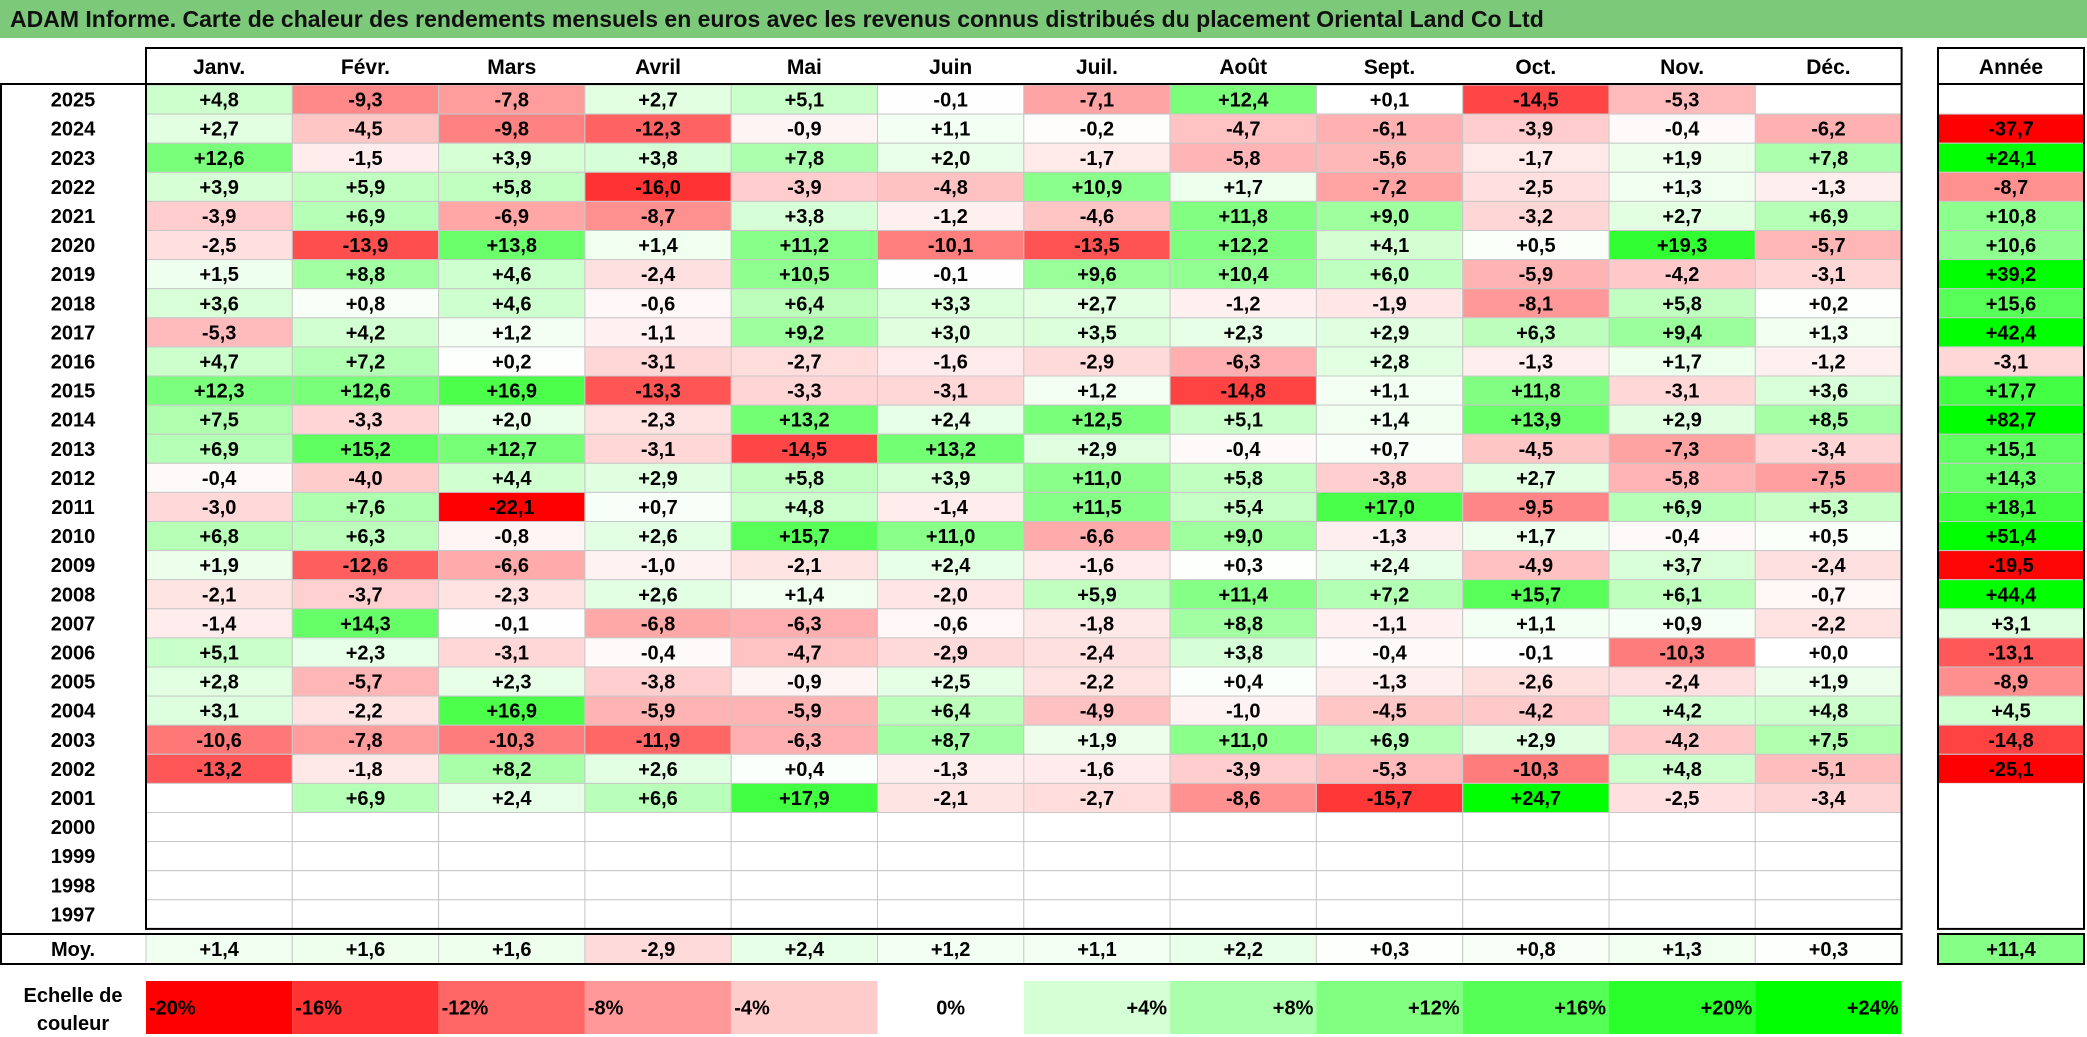 The image size is (2087, 1037). I want to click on cell-value: +19,3, so click(1682, 246).